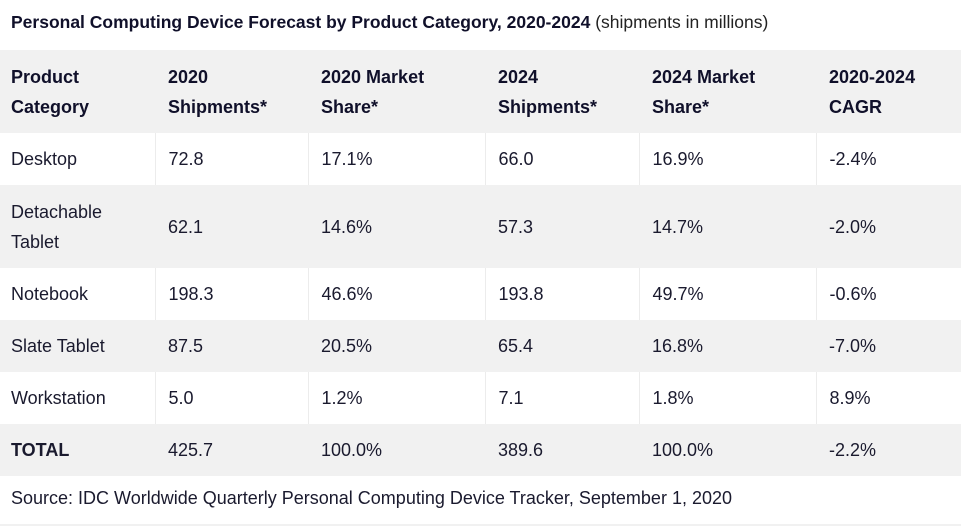 The height and width of the screenshot is (528, 961). What do you see at coordinates (521, 450) in the screenshot?
I see `cell-total-shipments-2024: 389.6` at bounding box center [521, 450].